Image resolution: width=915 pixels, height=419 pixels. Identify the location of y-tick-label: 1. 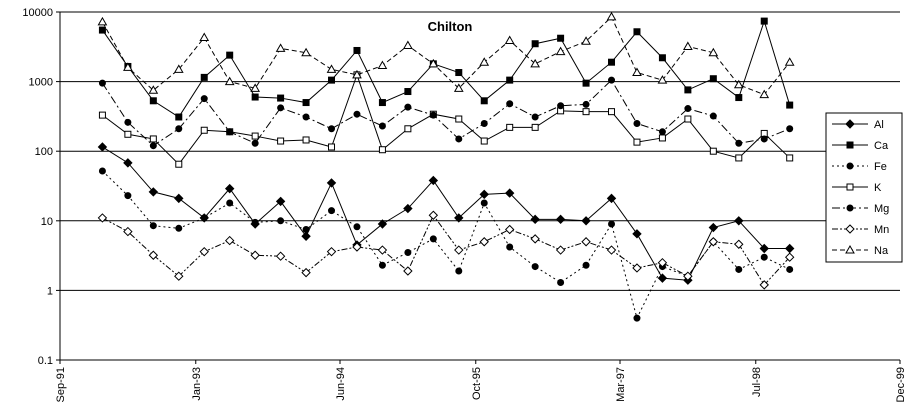
(50, 291).